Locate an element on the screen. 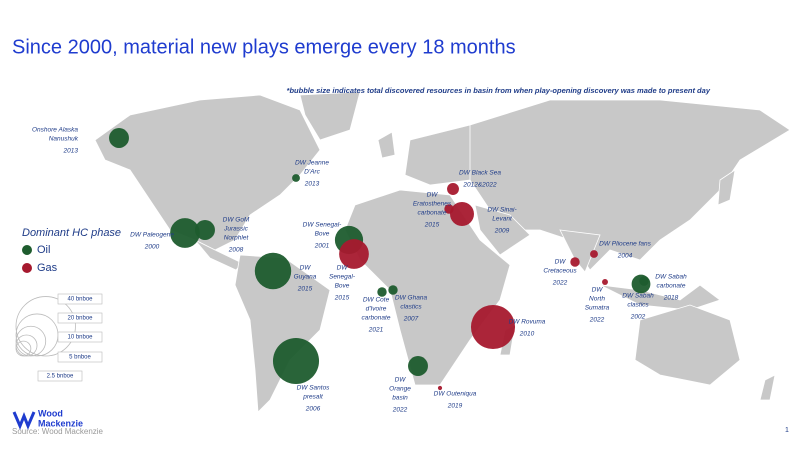 This screenshot has height=450, width=800. play-name: DW Senegal- is located at coordinates (322, 225).